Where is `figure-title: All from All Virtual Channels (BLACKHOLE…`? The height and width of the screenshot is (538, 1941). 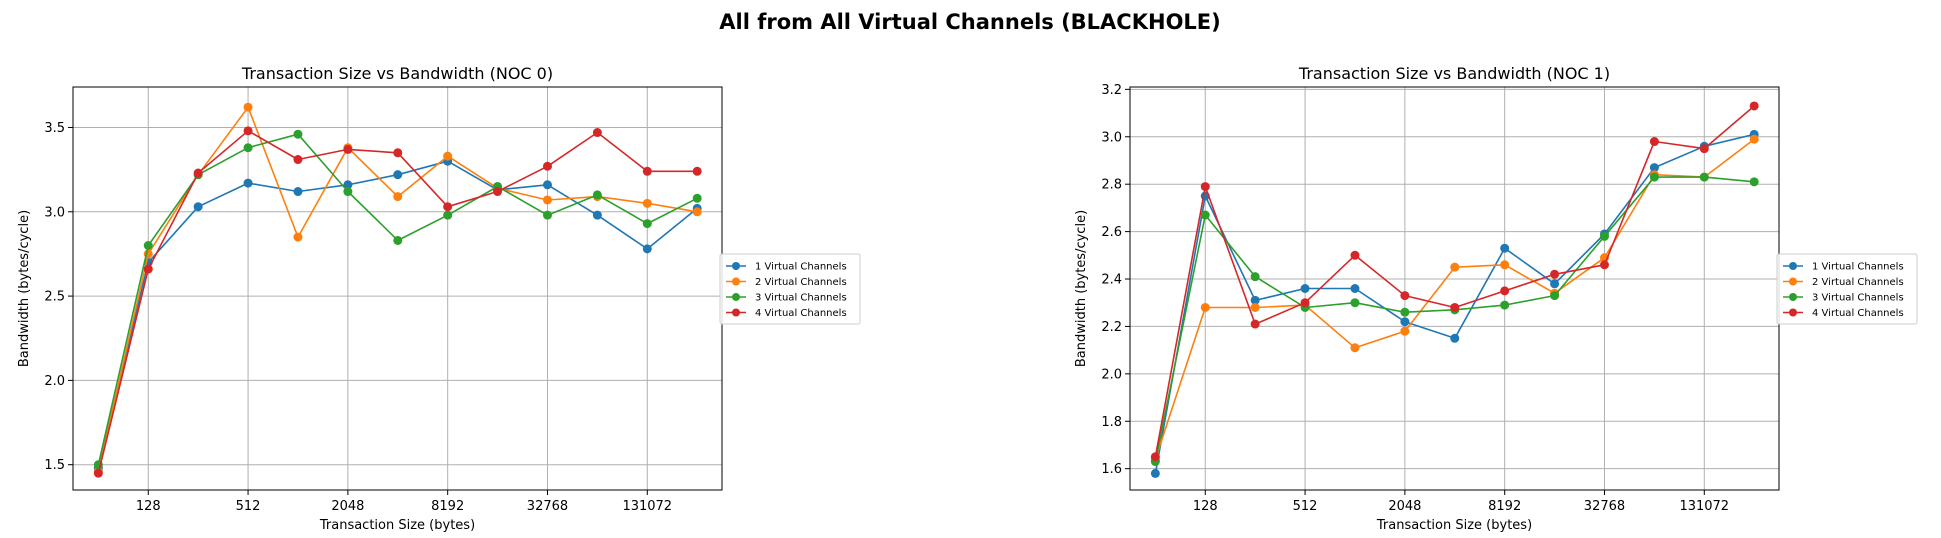 figure-title: All from All Virtual Channels (BLACKHOLE… is located at coordinates (970, 22).